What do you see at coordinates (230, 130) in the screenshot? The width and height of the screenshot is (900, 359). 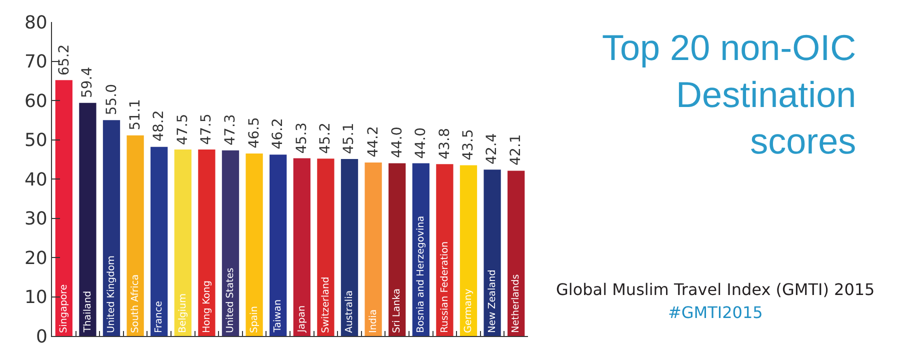 I see `data-label: 47.3` at bounding box center [230, 130].